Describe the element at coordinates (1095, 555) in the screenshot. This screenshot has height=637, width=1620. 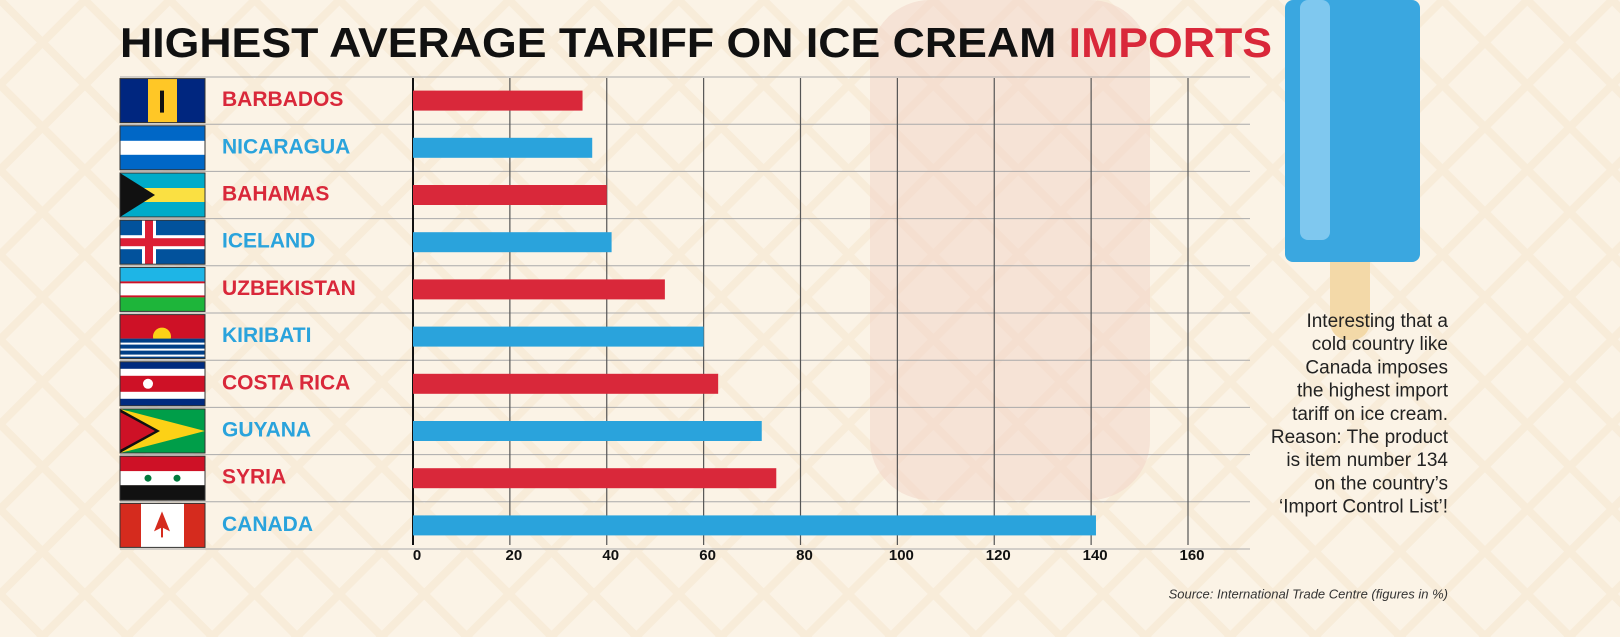
I see `x-tick-label: 140` at that location.